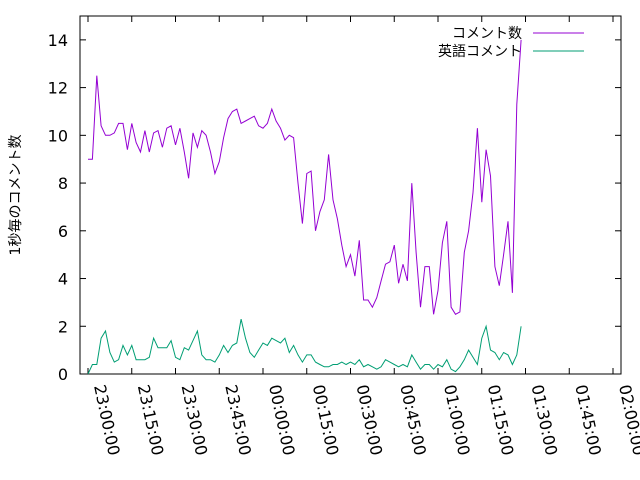  What do you see at coordinates (457, 420) in the screenshot?
I see `x-tick-label: 01:00:00` at bounding box center [457, 420].